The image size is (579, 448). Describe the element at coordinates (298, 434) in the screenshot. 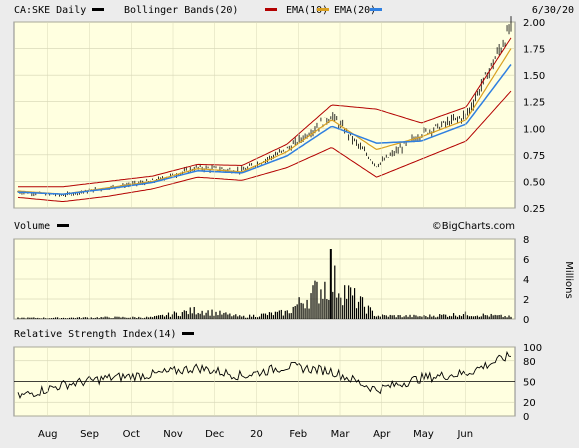

I see `time-axis-label: Feb` at that location.